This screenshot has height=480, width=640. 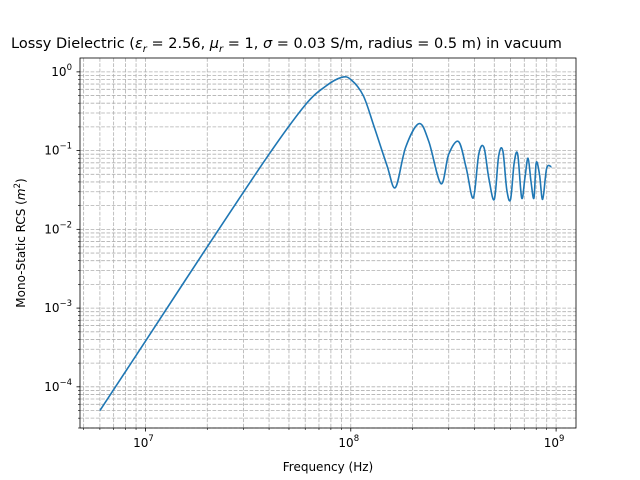 What do you see at coordinates (58, 150) in the screenshot?
I see `y-tick-label: 10⁻¹` at bounding box center [58, 150].